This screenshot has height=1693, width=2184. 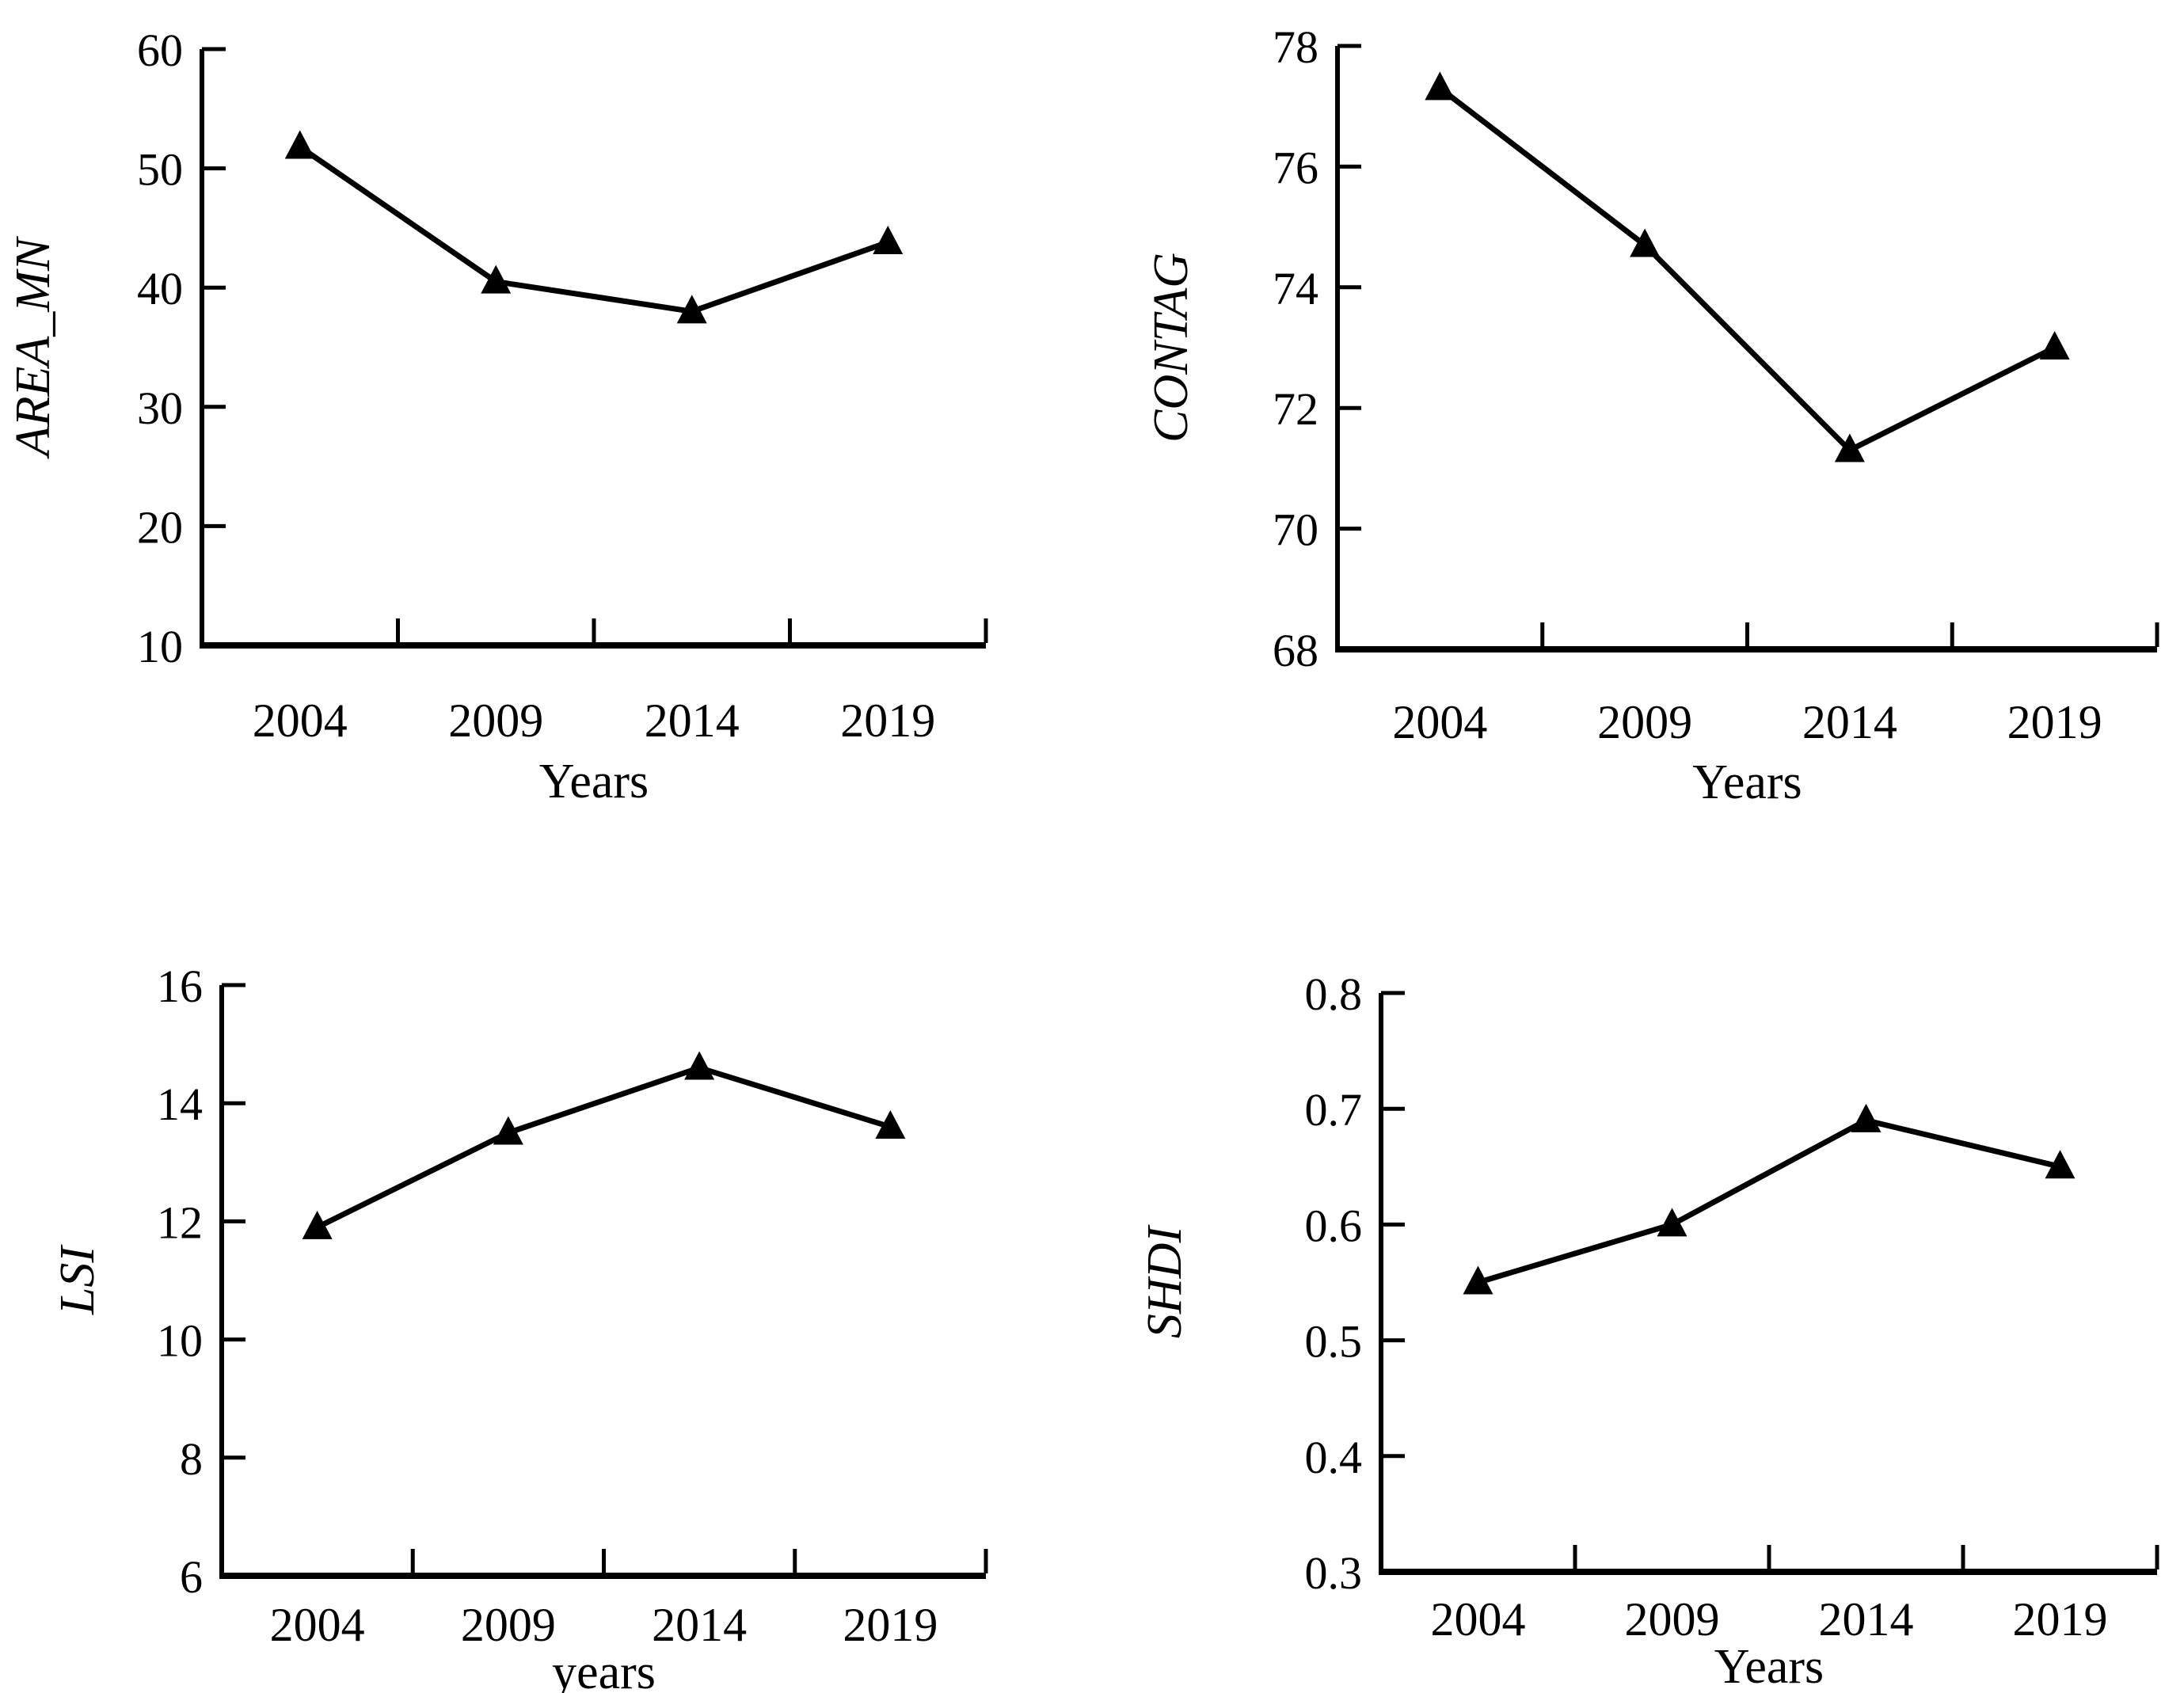 What do you see at coordinates (191, 1459) in the screenshot?
I see `y-tick-label: 8` at bounding box center [191, 1459].